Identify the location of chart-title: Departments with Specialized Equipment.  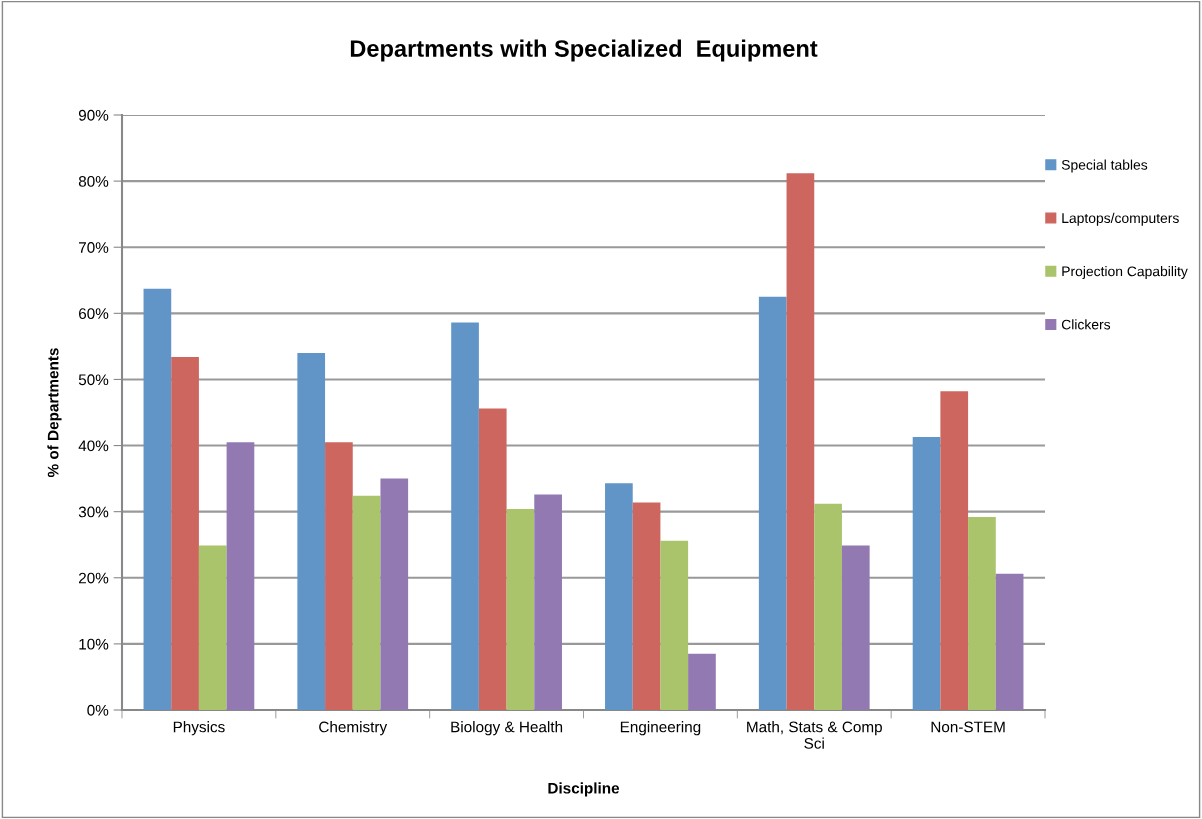
(584, 50).